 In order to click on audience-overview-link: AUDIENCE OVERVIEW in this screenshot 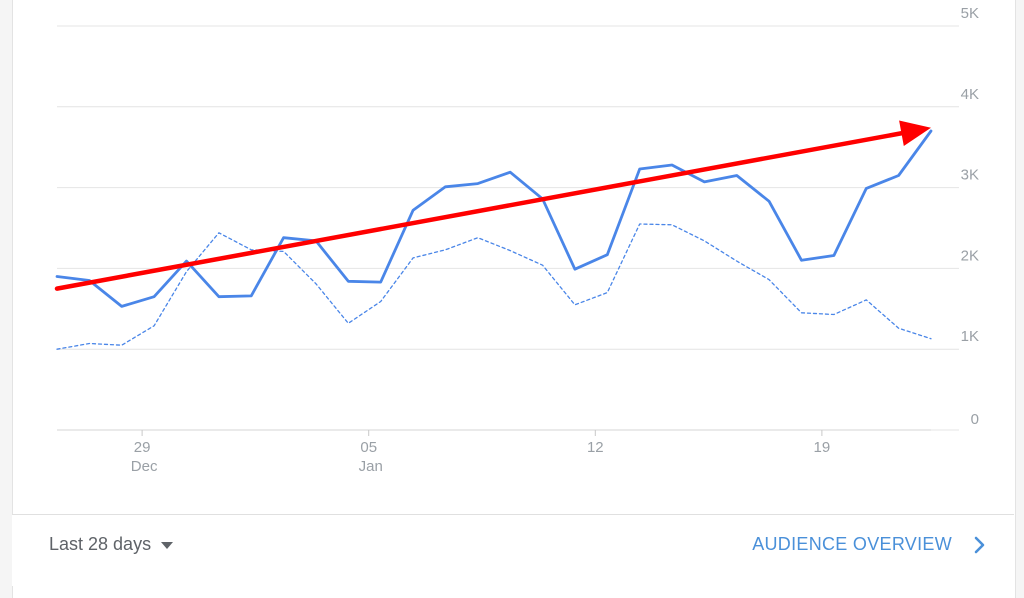, I will do `click(869, 544)`.